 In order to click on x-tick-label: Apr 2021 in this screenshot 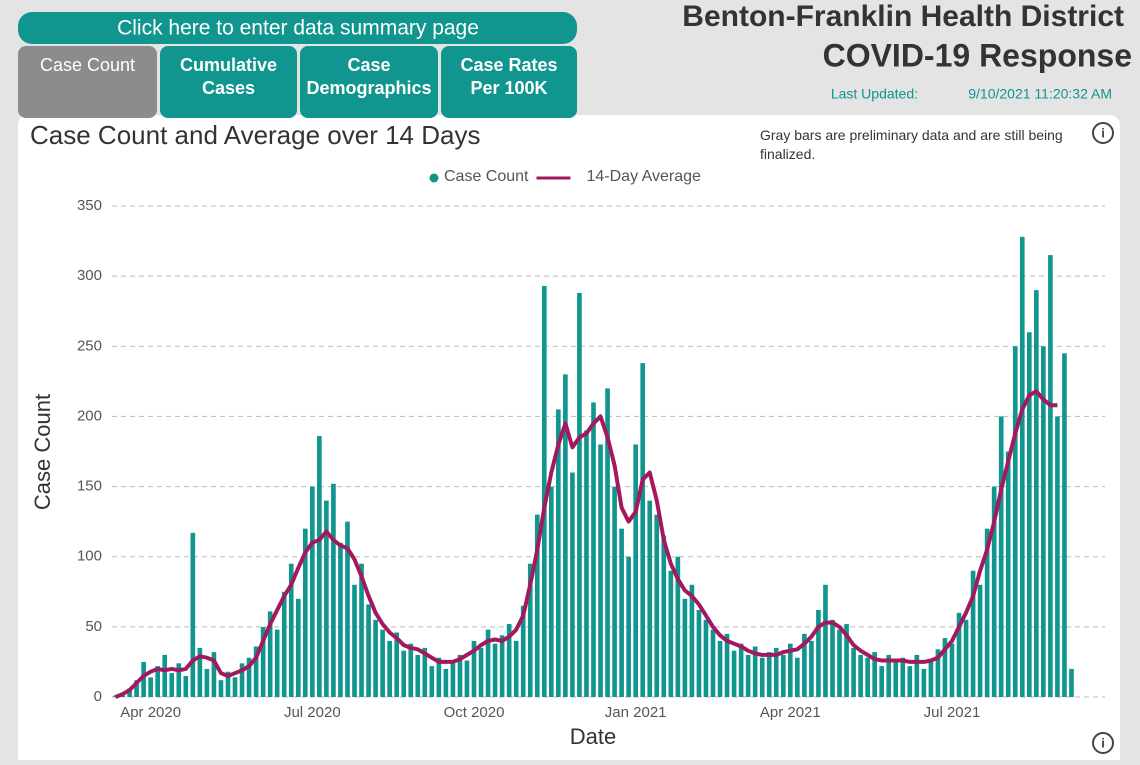, I will do `click(790, 712)`.